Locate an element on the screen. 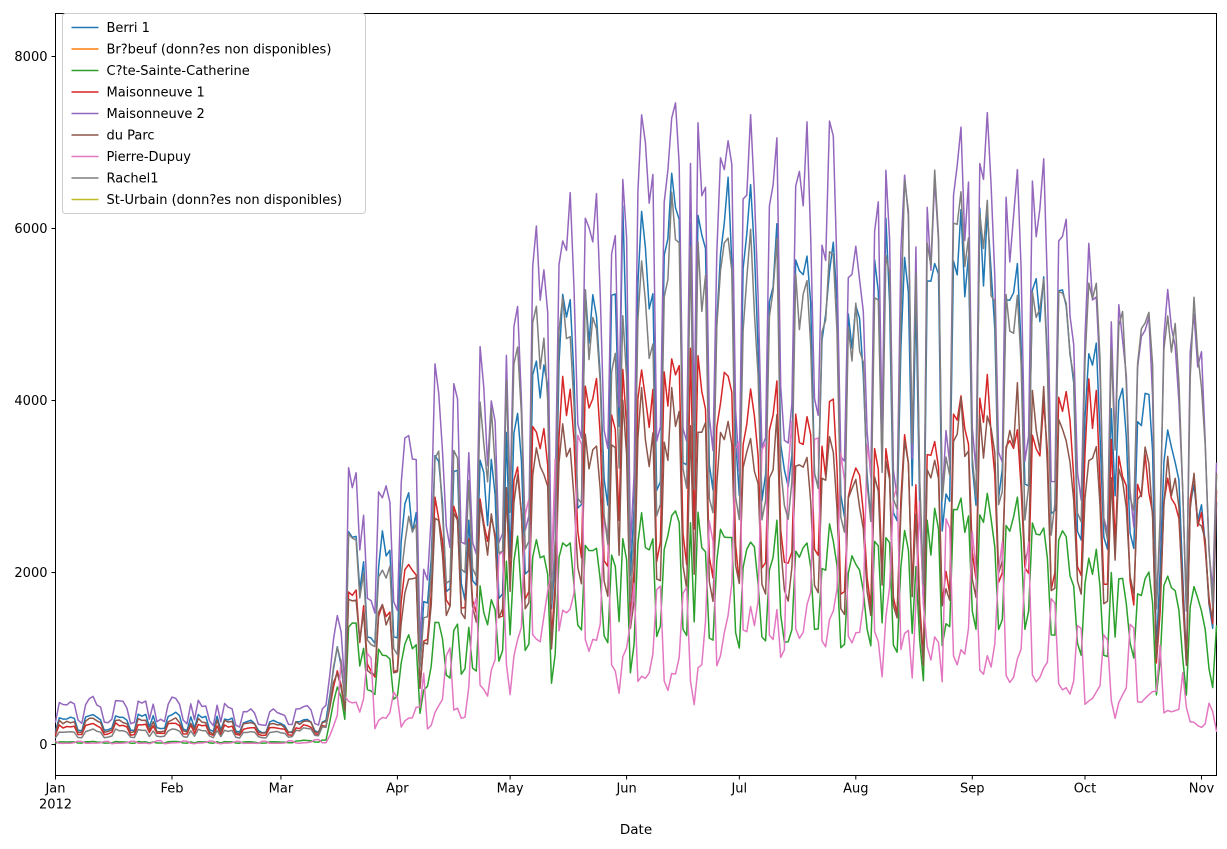 The width and height of the screenshot is (1227, 849). legend-label-pierre-dupuy: Pierre-Dupuy is located at coordinates (149, 157).